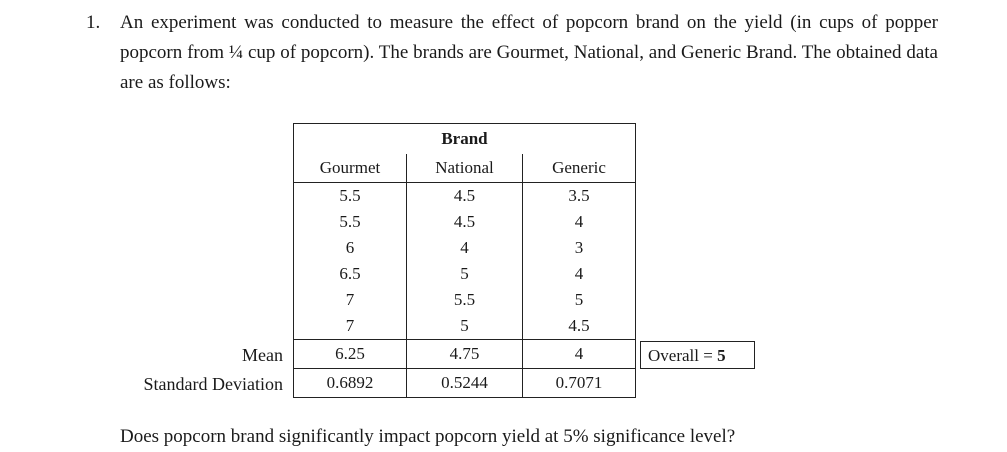  I want to click on table-row: 5.5 4.5 4, so click(464, 222).